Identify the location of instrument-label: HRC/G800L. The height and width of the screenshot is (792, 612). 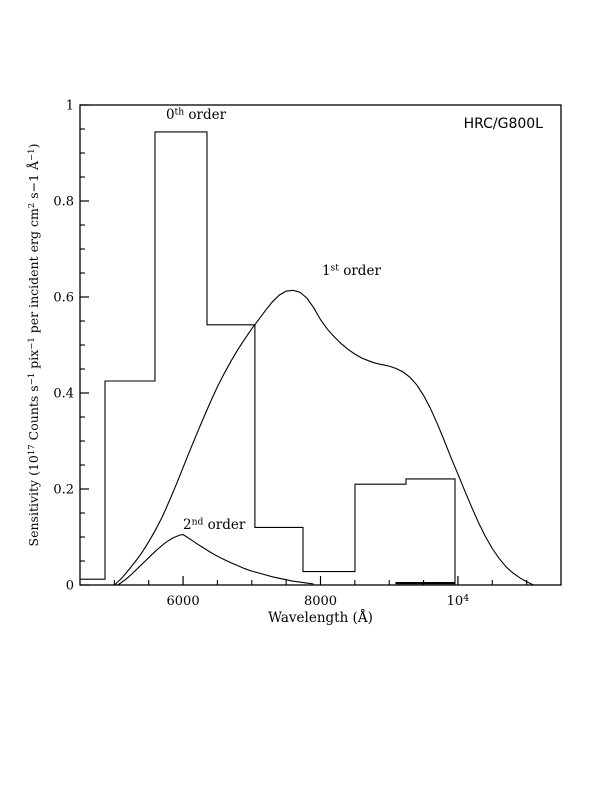
(504, 124).